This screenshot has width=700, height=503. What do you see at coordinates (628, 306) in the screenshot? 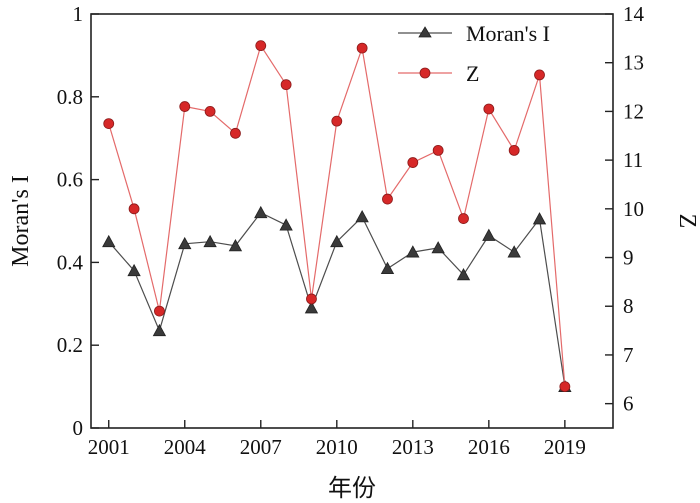
I see `y-right-tick-label: 8` at bounding box center [628, 306].